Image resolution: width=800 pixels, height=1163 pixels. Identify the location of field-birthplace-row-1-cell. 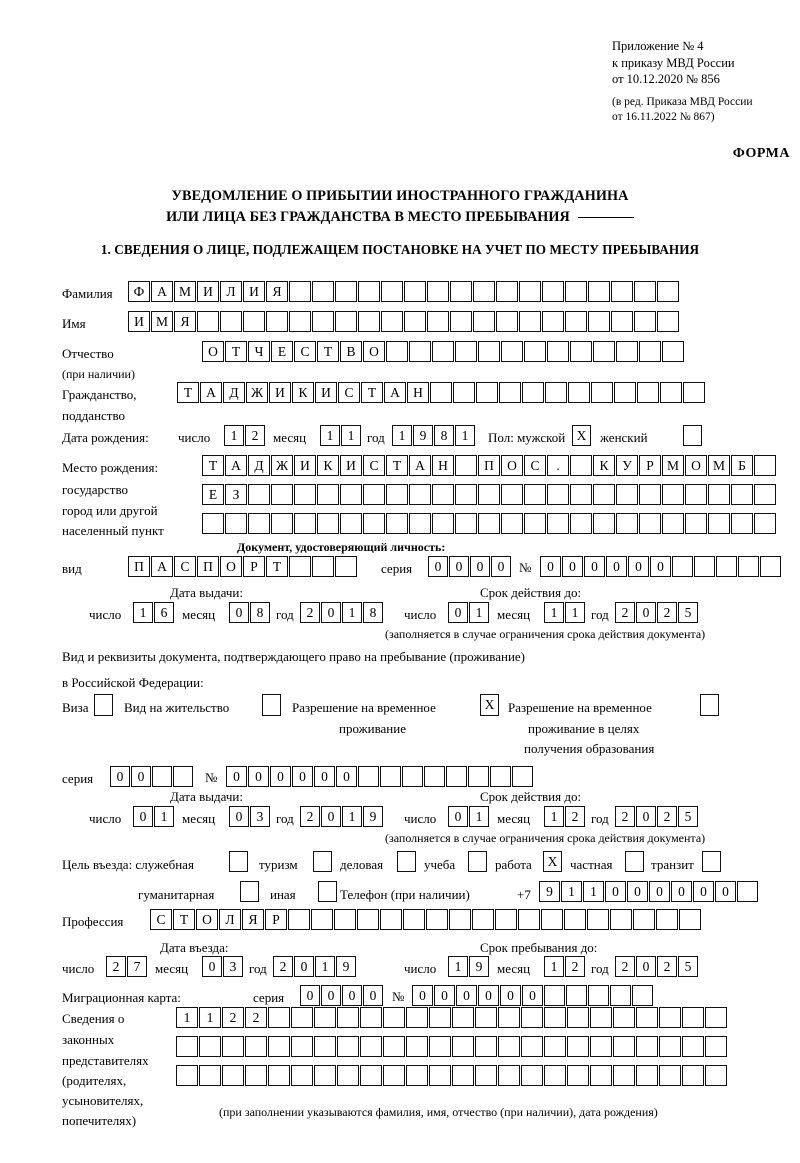
(765, 465).